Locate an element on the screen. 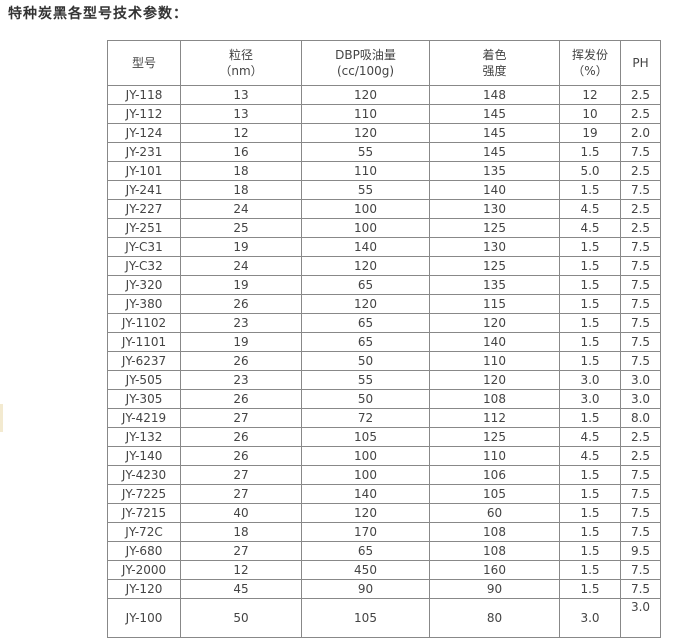  table-row: JY-380 26 120 115 1.5 7.5 is located at coordinates (384, 304).